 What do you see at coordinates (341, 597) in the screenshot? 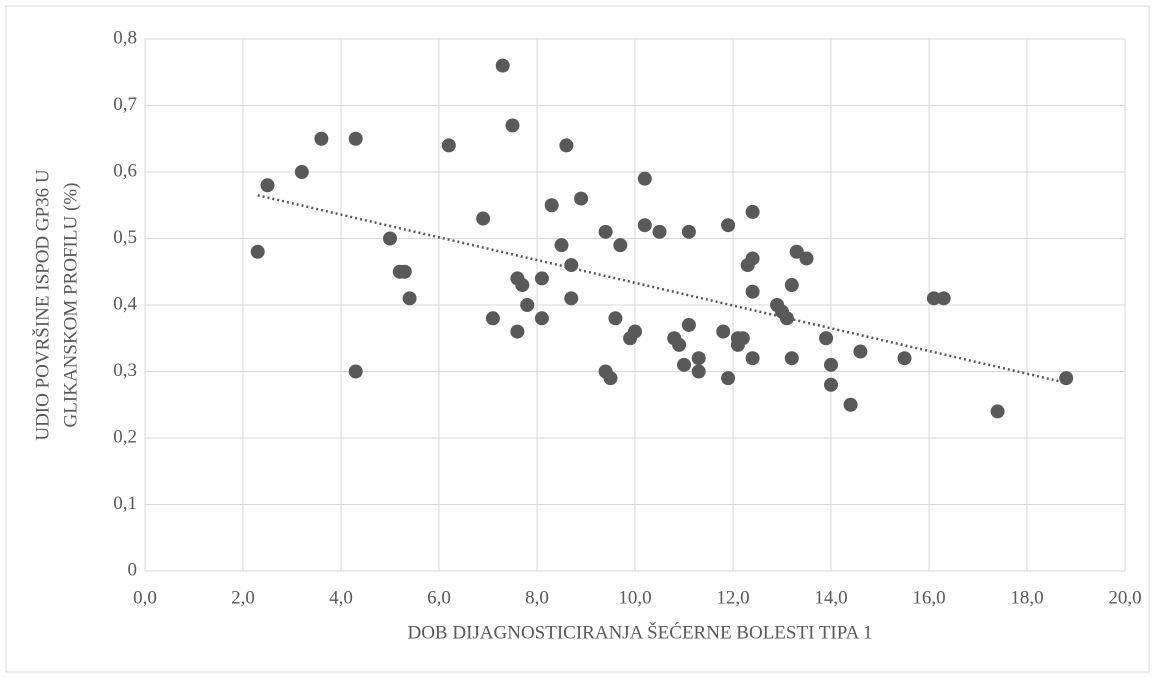
I see `x-tick-label: 4,0` at bounding box center [341, 597].